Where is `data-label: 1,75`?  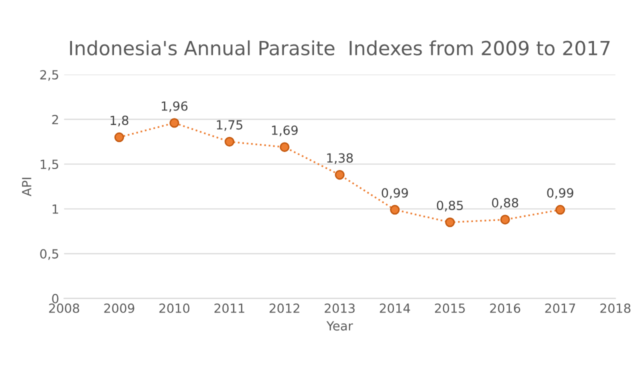 data-label: 1,75 is located at coordinates (229, 125).